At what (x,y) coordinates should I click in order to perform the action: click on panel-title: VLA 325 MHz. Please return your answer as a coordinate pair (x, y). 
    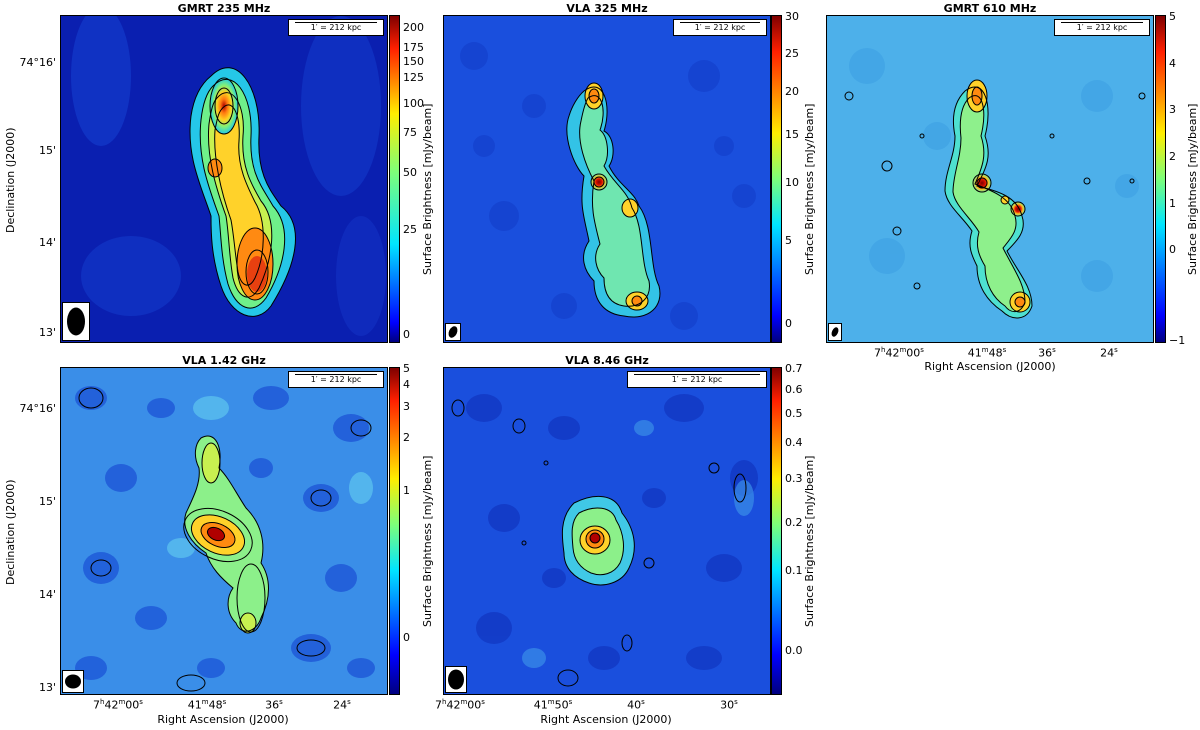
    Looking at the image, I should click on (607, 8).